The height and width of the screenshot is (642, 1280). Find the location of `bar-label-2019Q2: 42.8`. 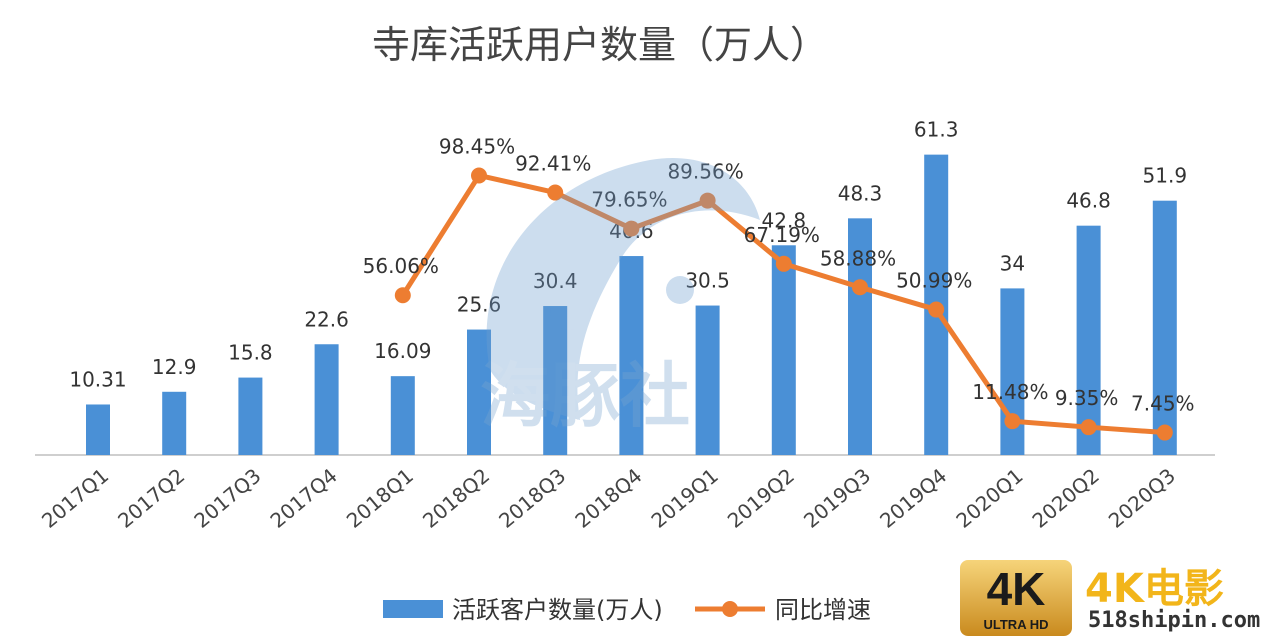

bar-label-2019Q2: 42.8 is located at coordinates (784, 220).